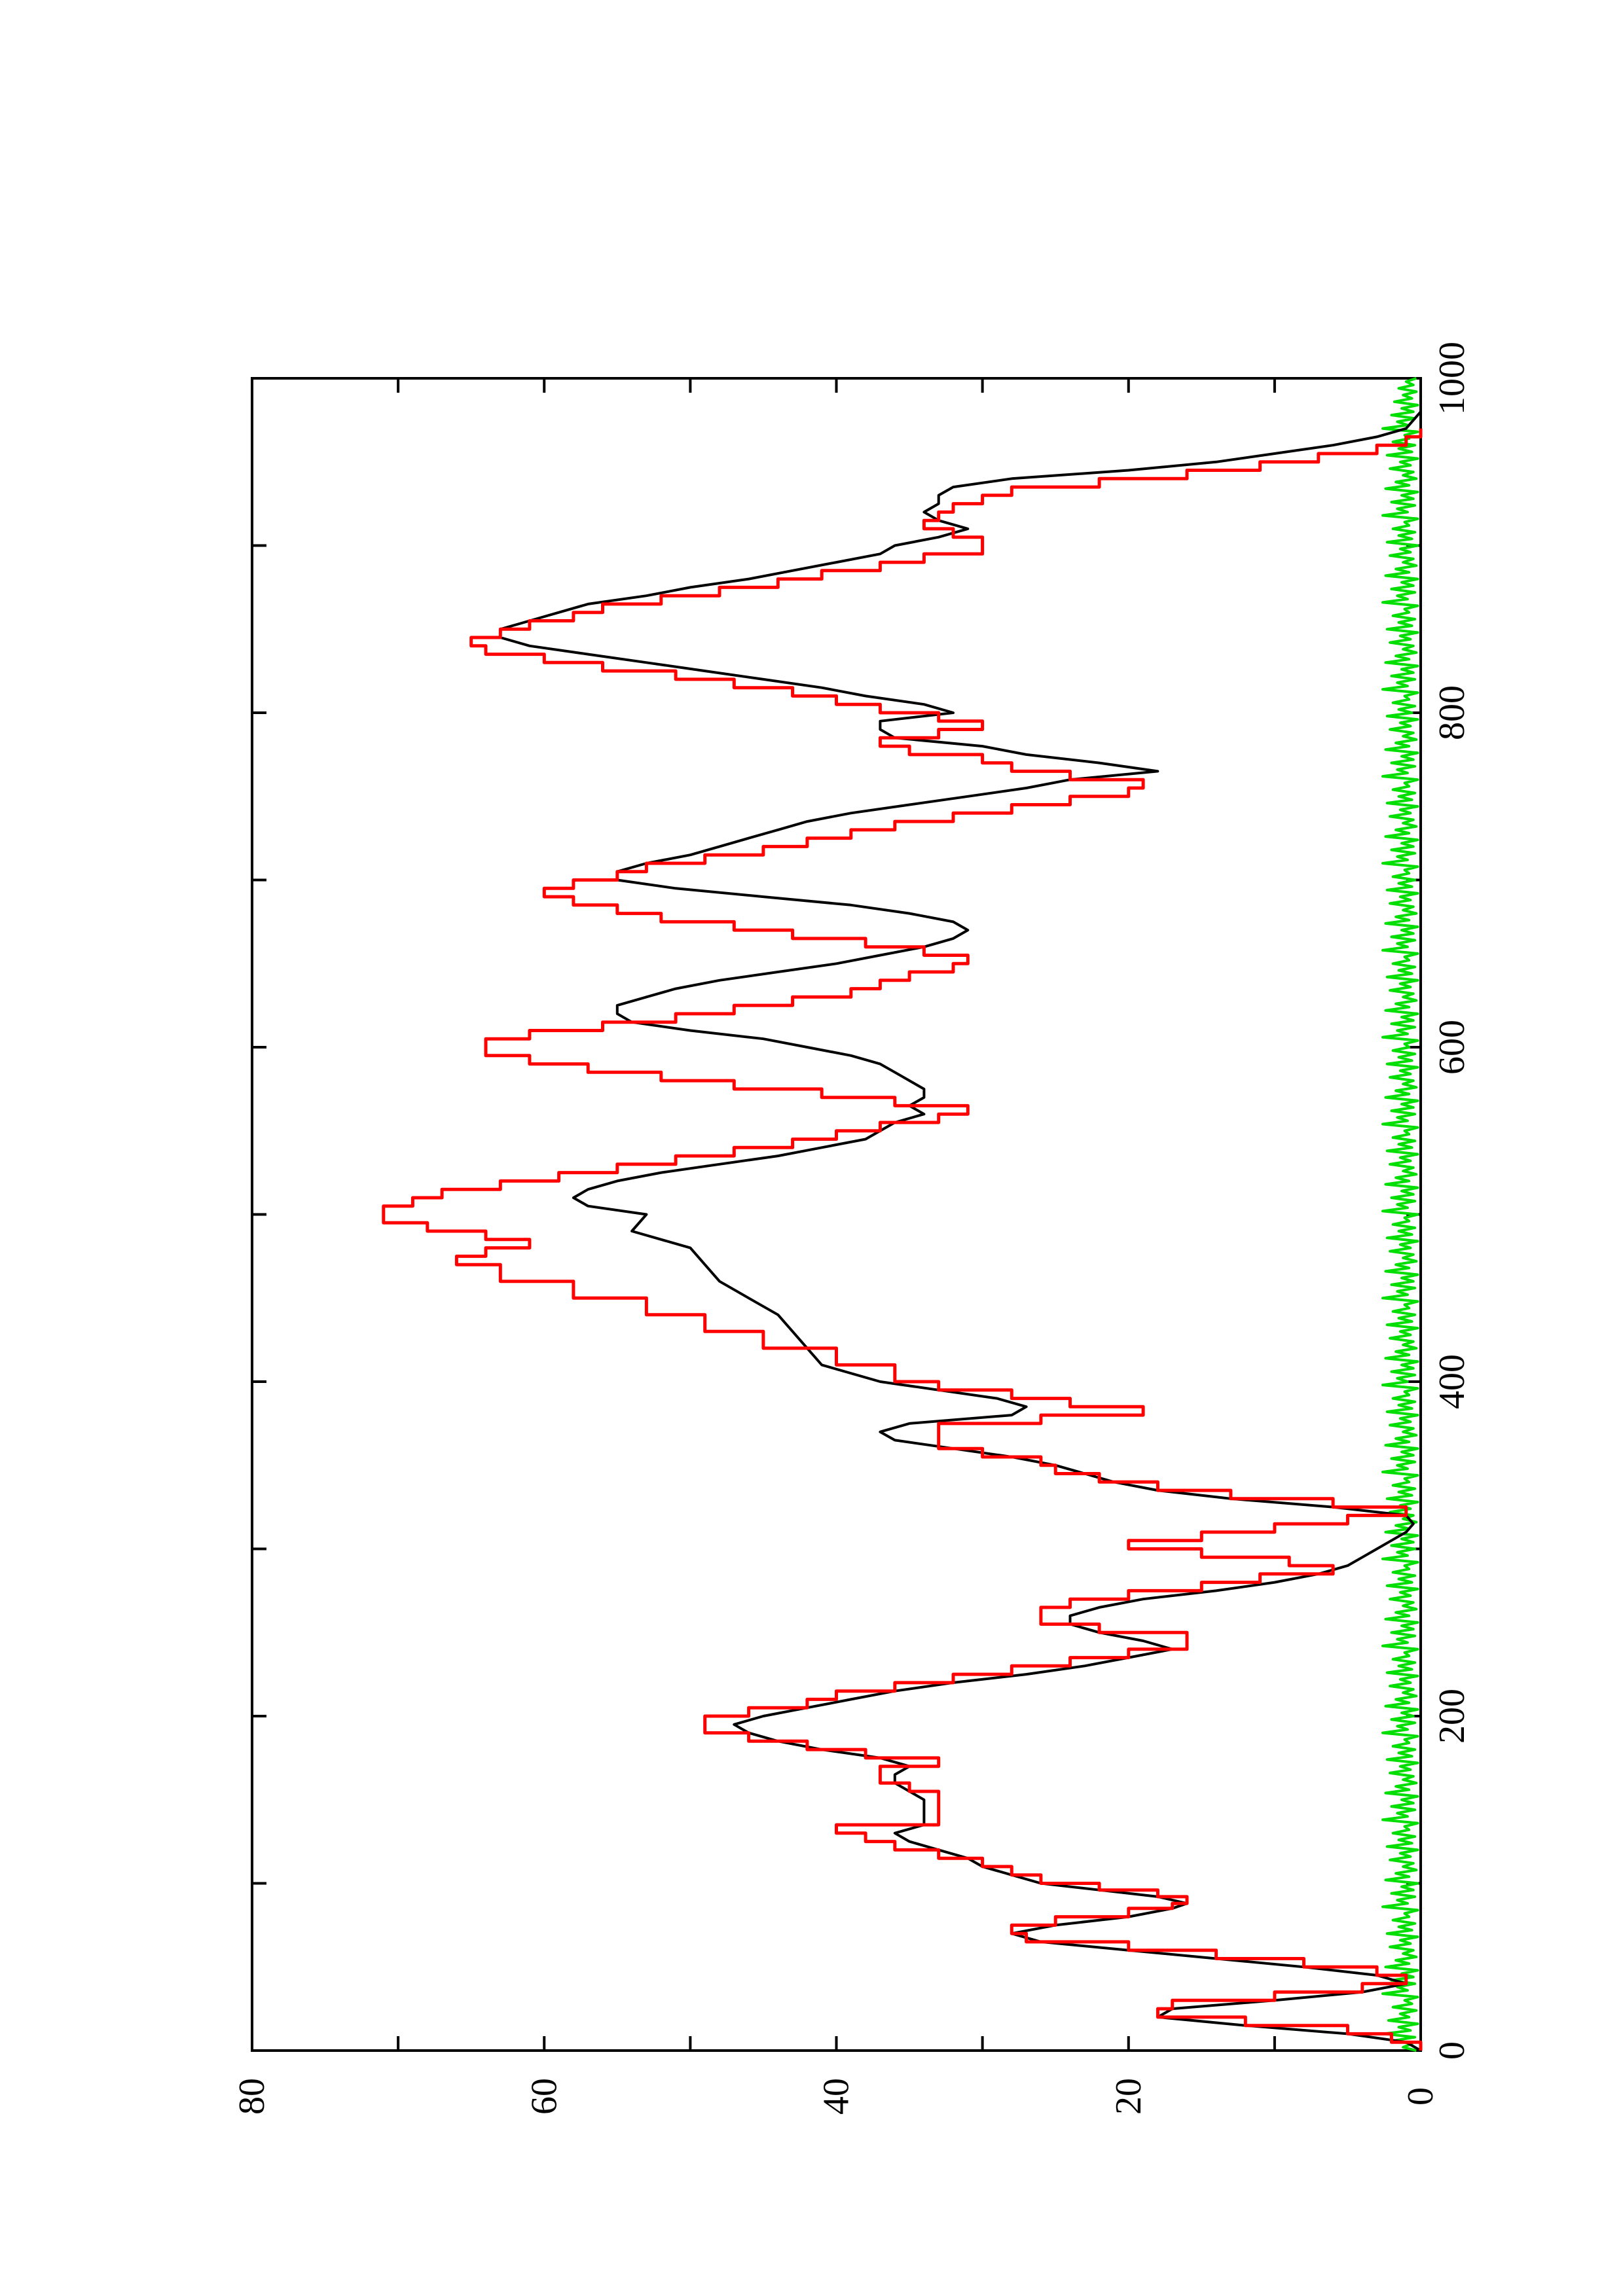 Image resolution: width=1623 pixels, height=2296 pixels. Describe the element at coordinates (1452, 1047) in the screenshot. I see `x-tick-label: 600` at that location.